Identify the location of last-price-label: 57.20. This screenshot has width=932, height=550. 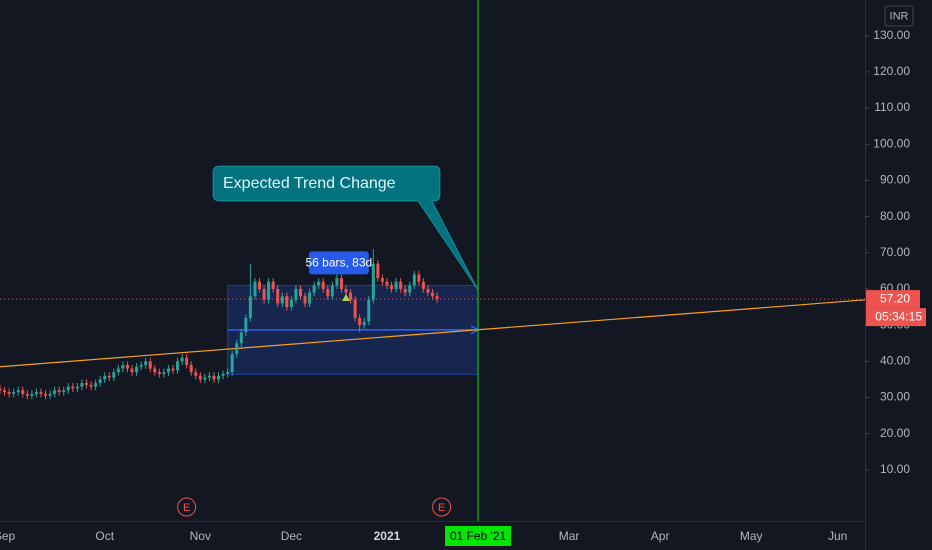
(895, 298).